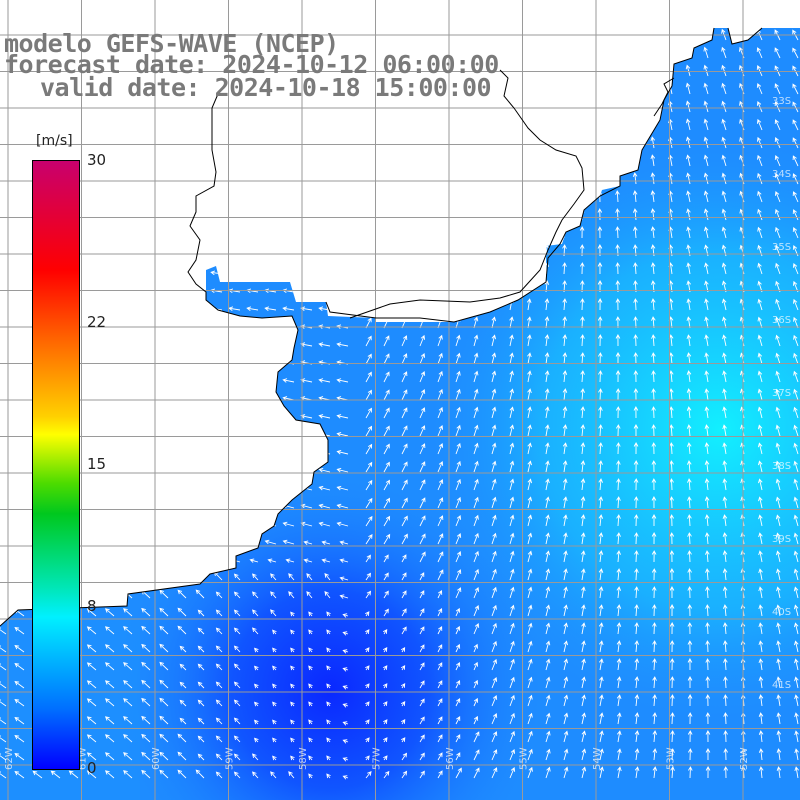 The image size is (800, 800). What do you see at coordinates (377, 758) in the screenshot?
I see `longitude-label: 57W` at bounding box center [377, 758].